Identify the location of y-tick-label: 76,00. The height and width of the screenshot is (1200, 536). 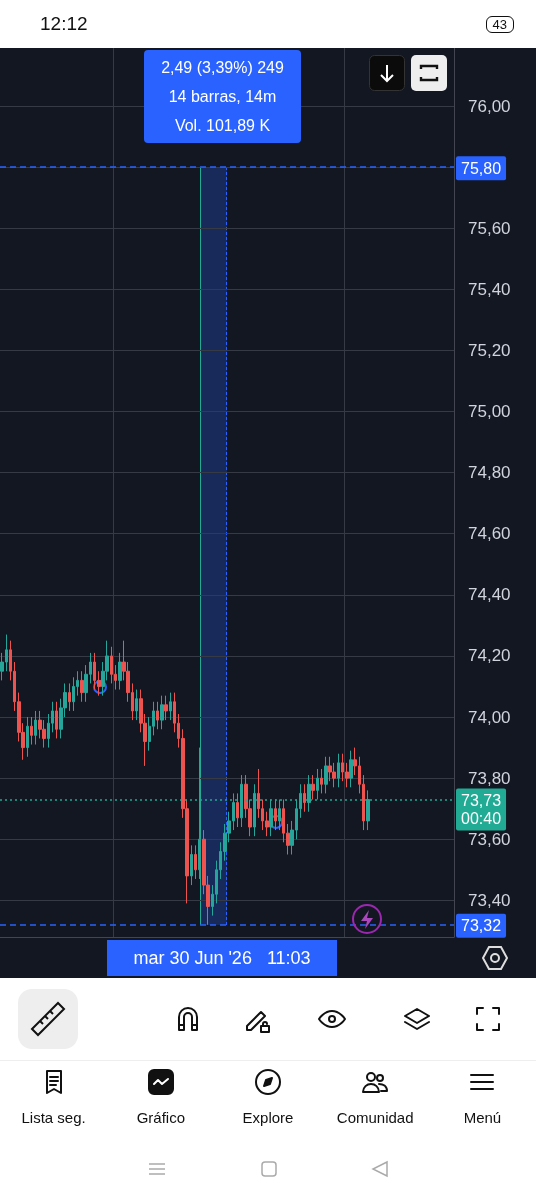
(489, 106).